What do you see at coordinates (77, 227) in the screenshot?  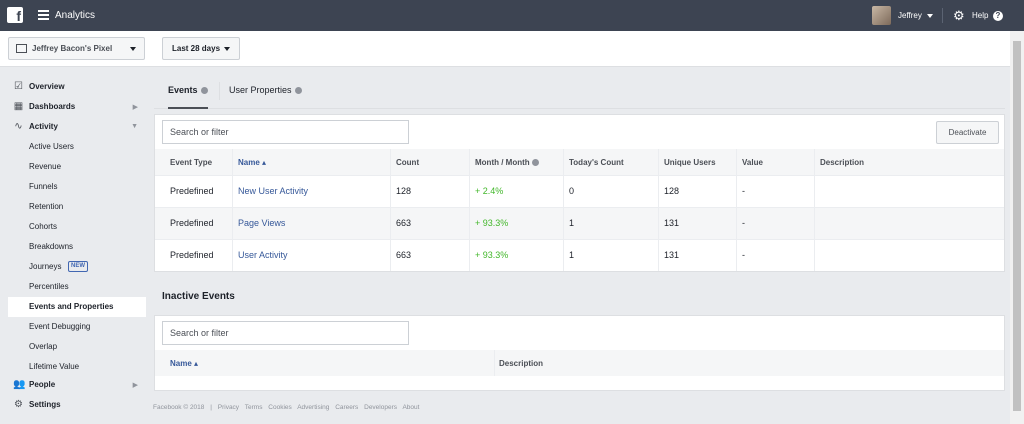 I see `sidebar-item-cohorts: Cohorts` at bounding box center [77, 227].